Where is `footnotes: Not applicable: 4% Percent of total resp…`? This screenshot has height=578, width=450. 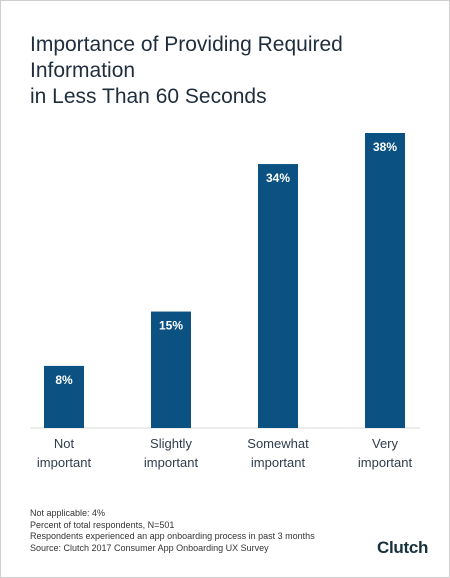
footnotes: Not applicable: 4% Percent of total resp… is located at coordinates (172, 531).